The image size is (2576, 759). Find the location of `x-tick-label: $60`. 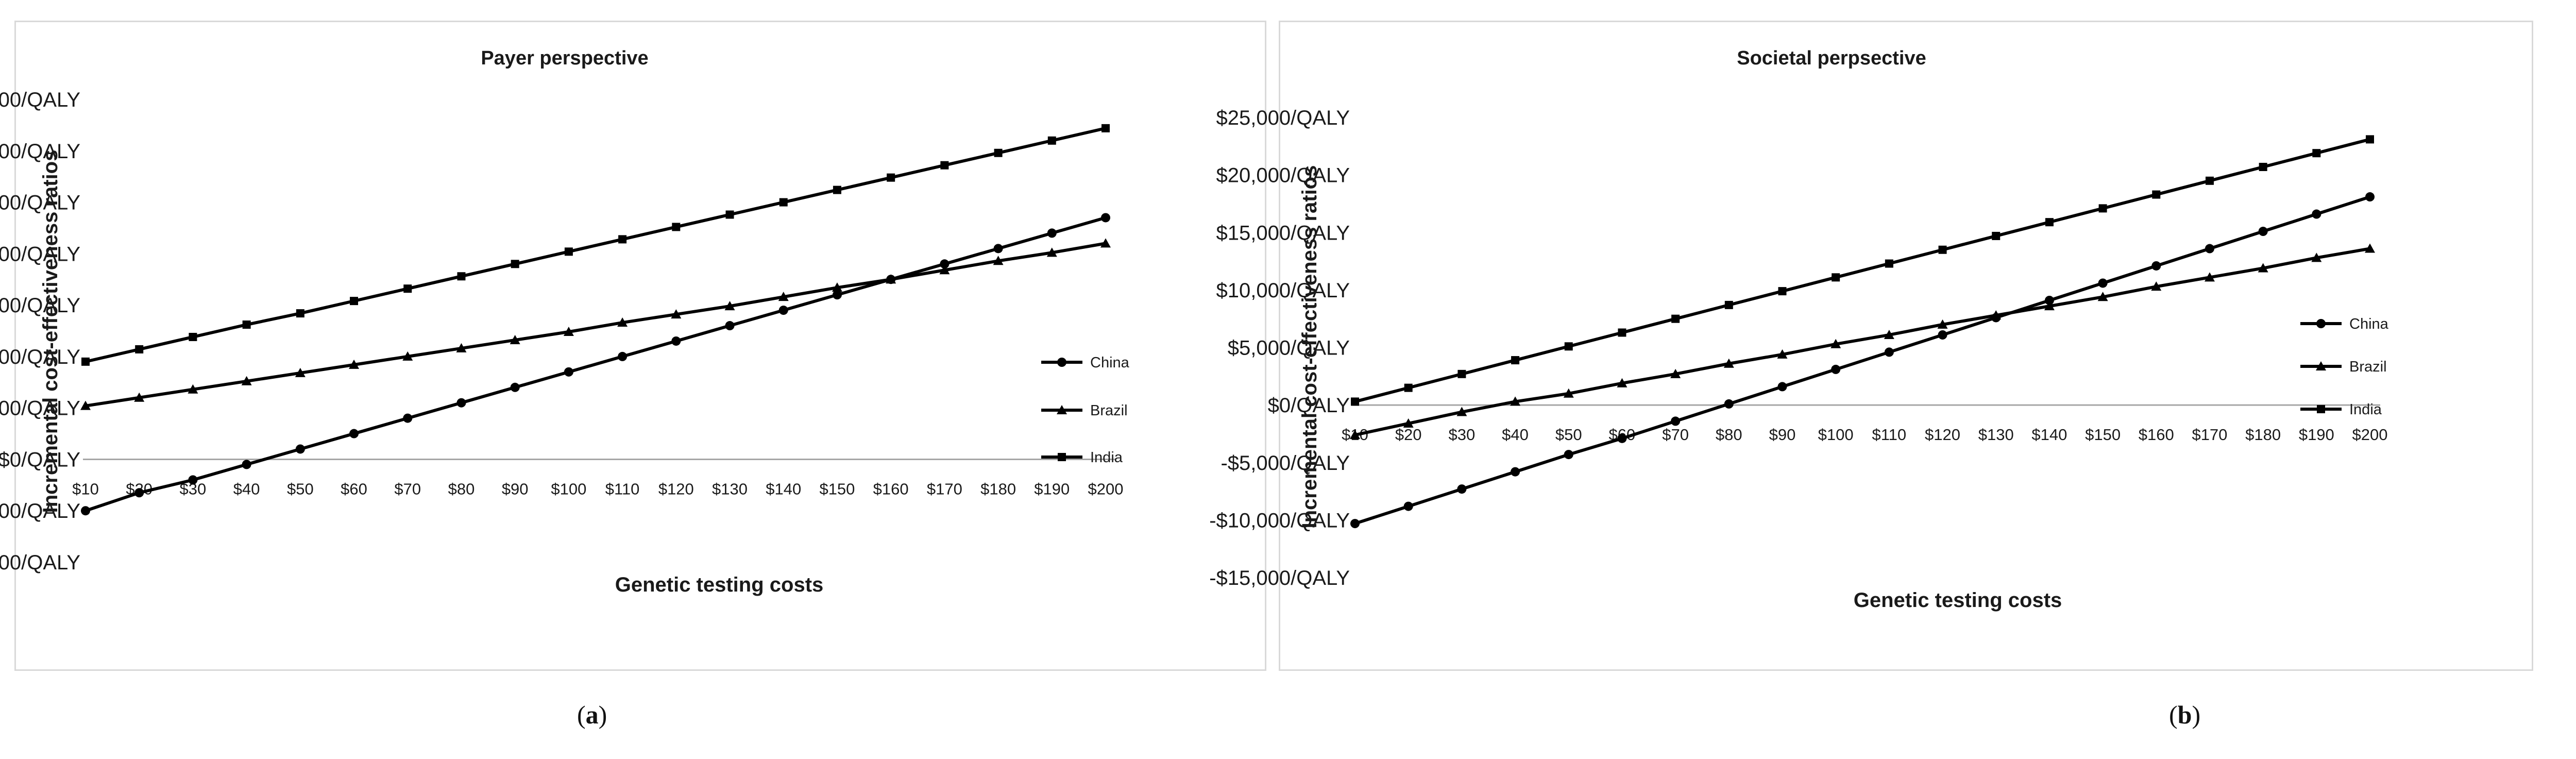

x-tick-label: $60 is located at coordinates (354, 489).